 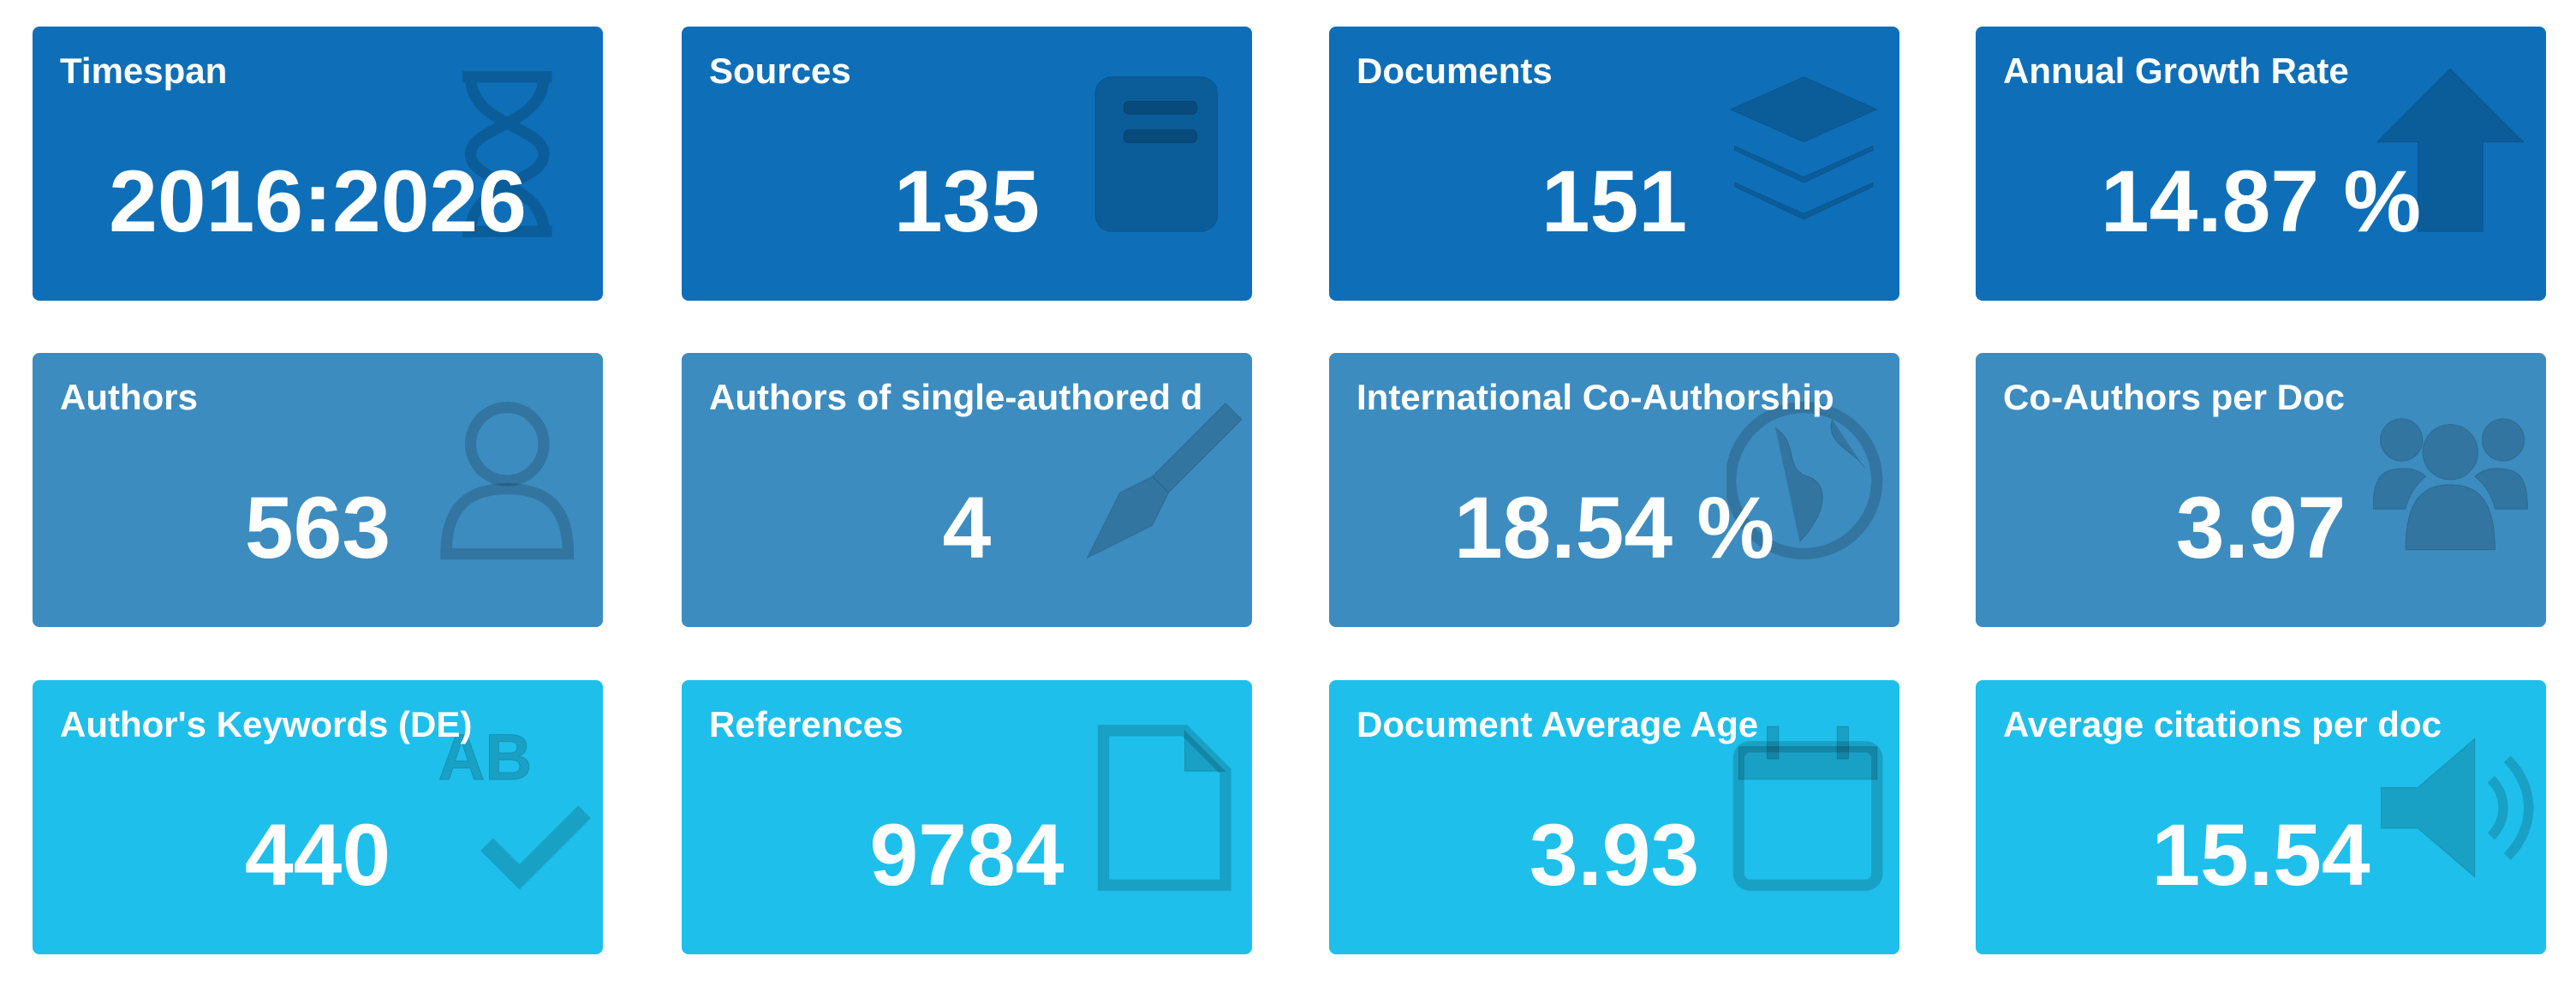 What do you see at coordinates (317, 528) in the screenshot?
I see `box-value: 563` at bounding box center [317, 528].